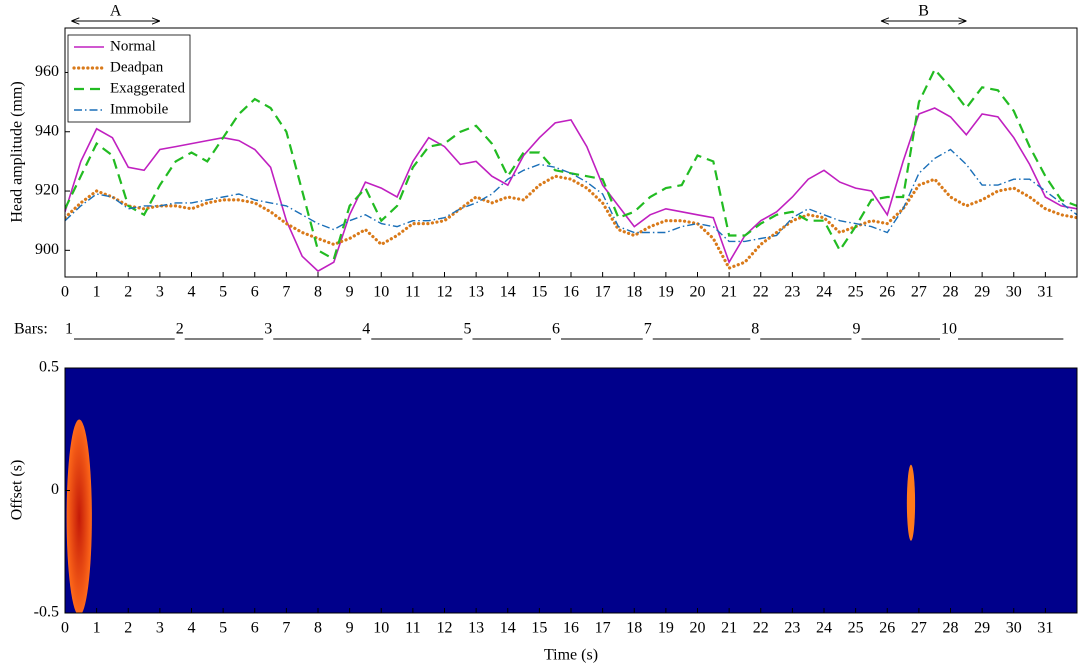 This screenshot has width=1084, height=672. Describe the element at coordinates (949, 329) in the screenshot. I see `bar-number: 10` at that location.